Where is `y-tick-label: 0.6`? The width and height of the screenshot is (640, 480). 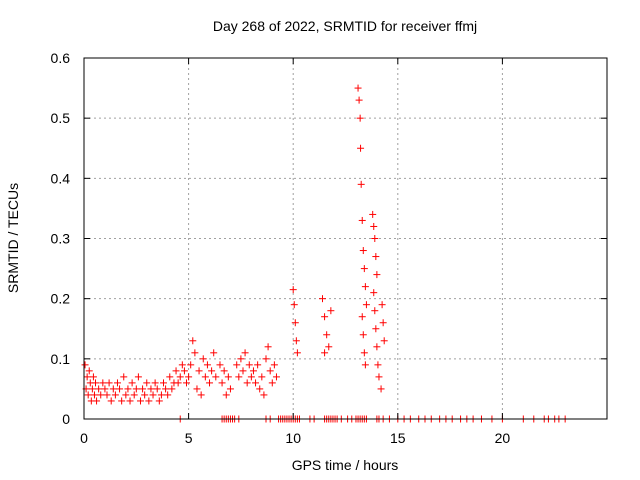 y-tick-label: 0.6 is located at coordinates (61, 58).